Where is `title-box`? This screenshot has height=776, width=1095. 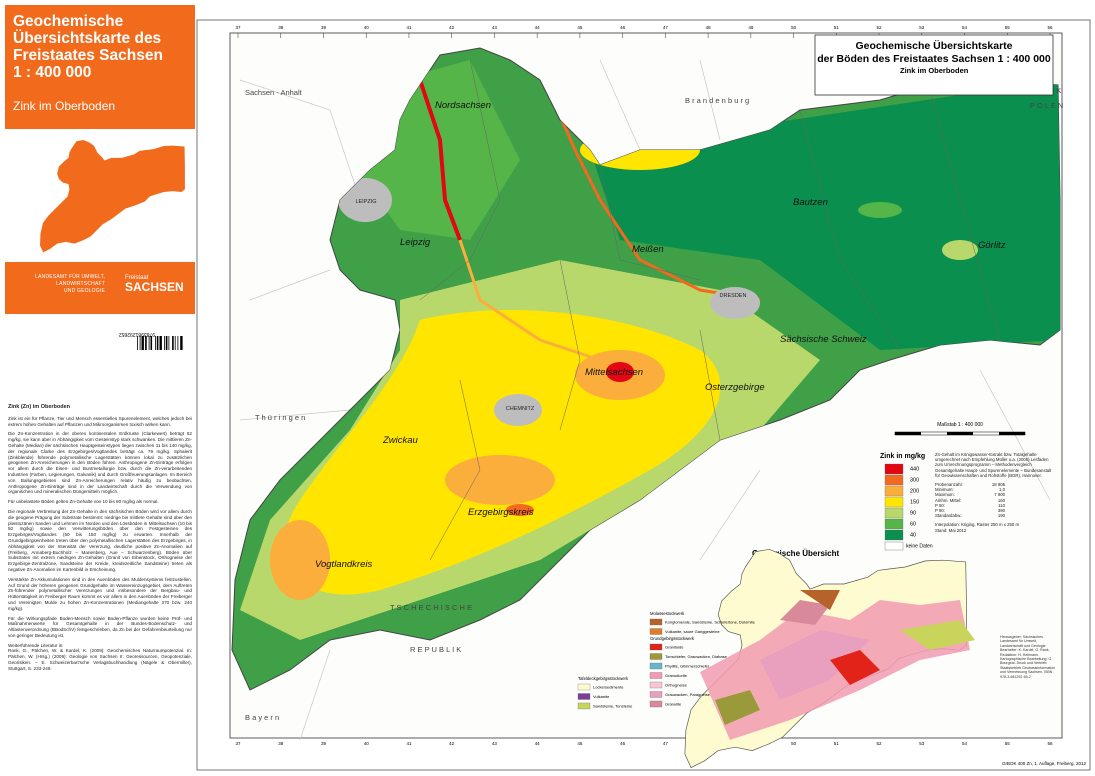
title-box is located at coordinates (934, 65).